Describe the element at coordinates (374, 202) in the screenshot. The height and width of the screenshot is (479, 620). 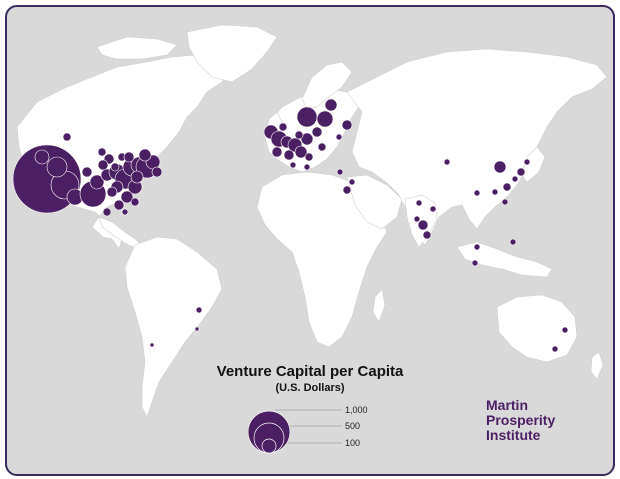
I see `arabia` at that location.